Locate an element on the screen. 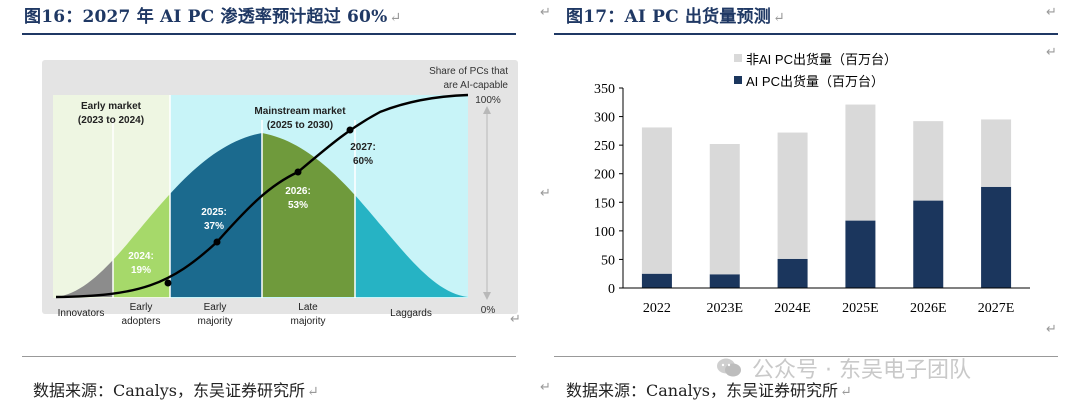  watermark-text: 公众号 · 东吴电子团队 is located at coordinates (861, 370).